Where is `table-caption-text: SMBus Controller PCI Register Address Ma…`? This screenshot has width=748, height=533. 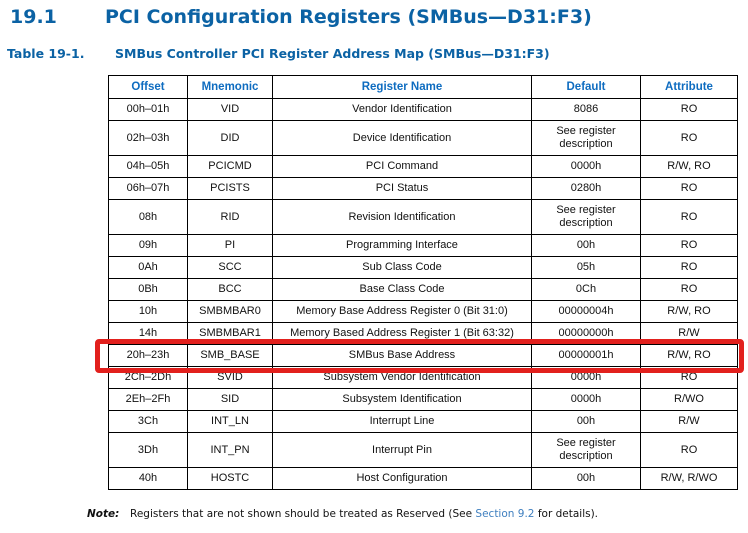
table-caption-text: SMBus Controller PCI Register Address Ma… is located at coordinates (332, 53).